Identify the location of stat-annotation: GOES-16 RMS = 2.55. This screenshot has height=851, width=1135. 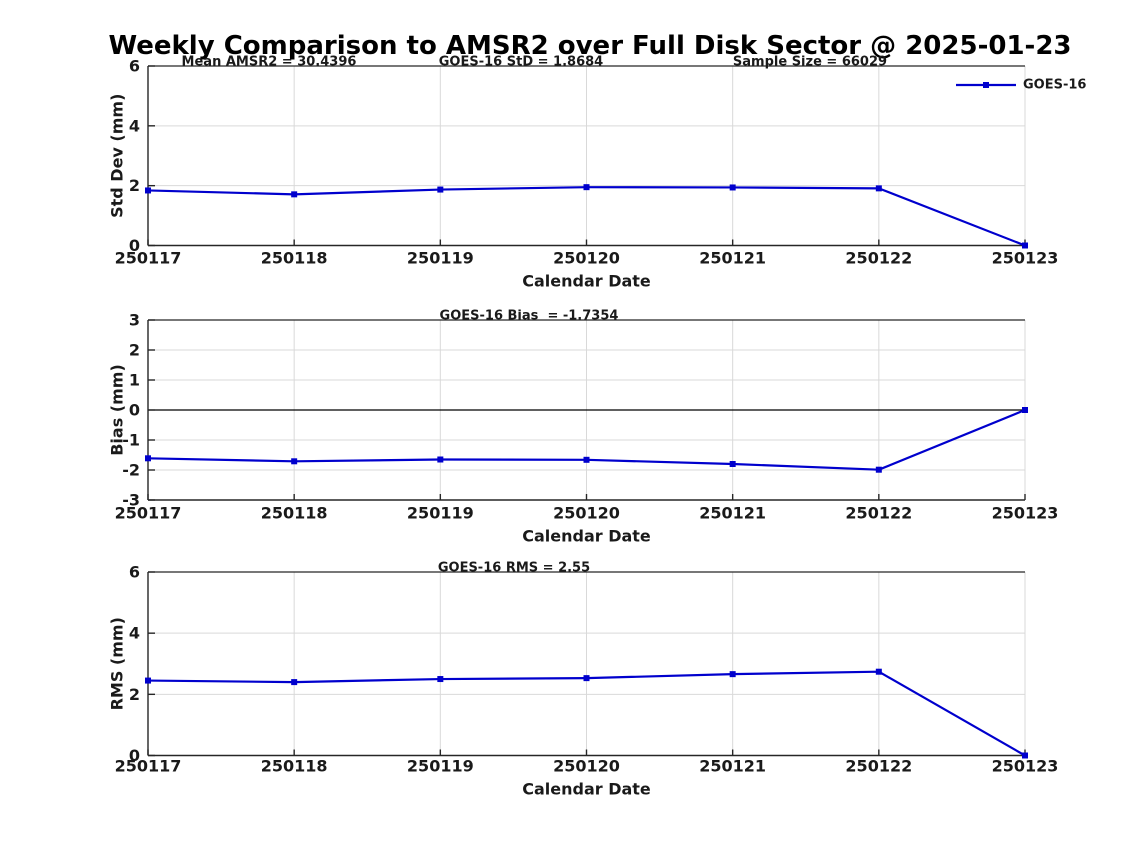
(514, 568).